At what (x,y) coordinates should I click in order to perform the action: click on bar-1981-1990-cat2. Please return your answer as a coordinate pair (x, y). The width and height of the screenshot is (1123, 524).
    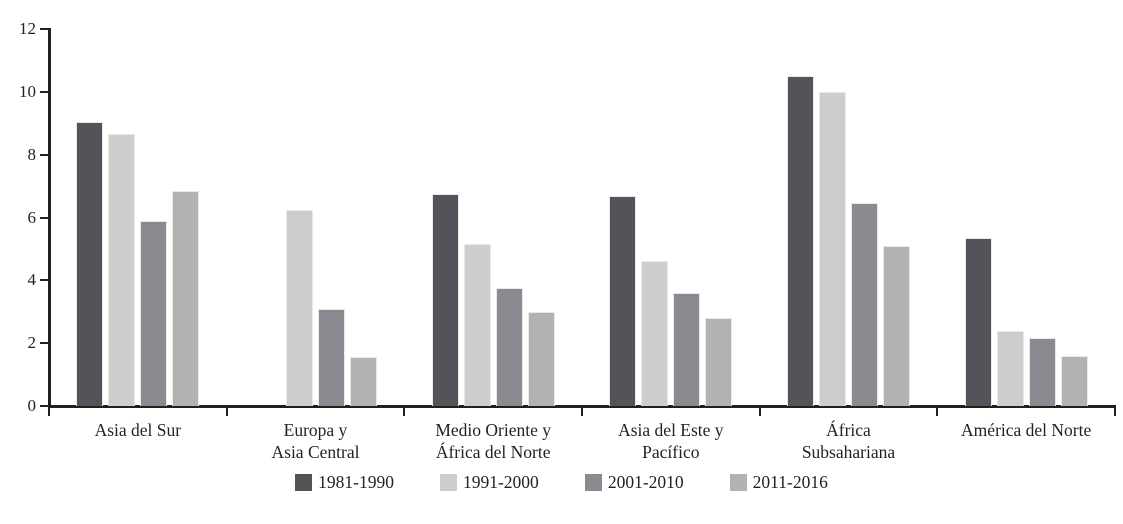
    Looking at the image, I should click on (445, 299).